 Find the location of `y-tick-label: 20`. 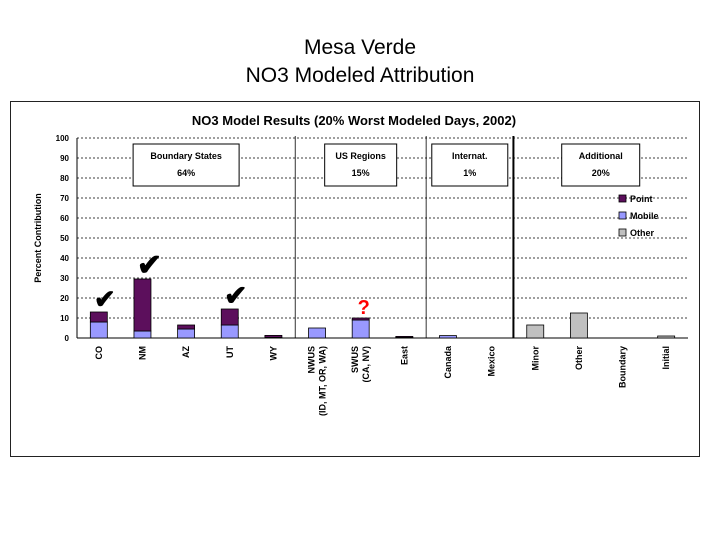

y-tick-label: 20 is located at coordinates (64, 298).